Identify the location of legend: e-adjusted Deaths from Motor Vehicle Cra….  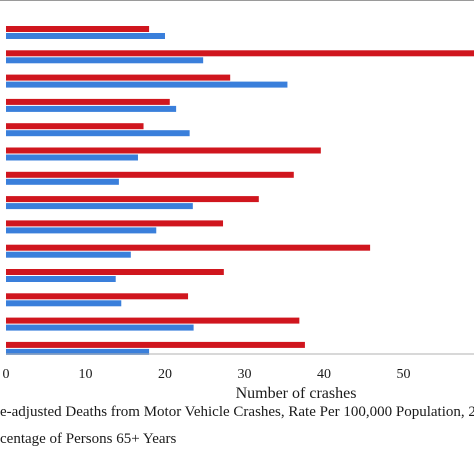
(237, 425).